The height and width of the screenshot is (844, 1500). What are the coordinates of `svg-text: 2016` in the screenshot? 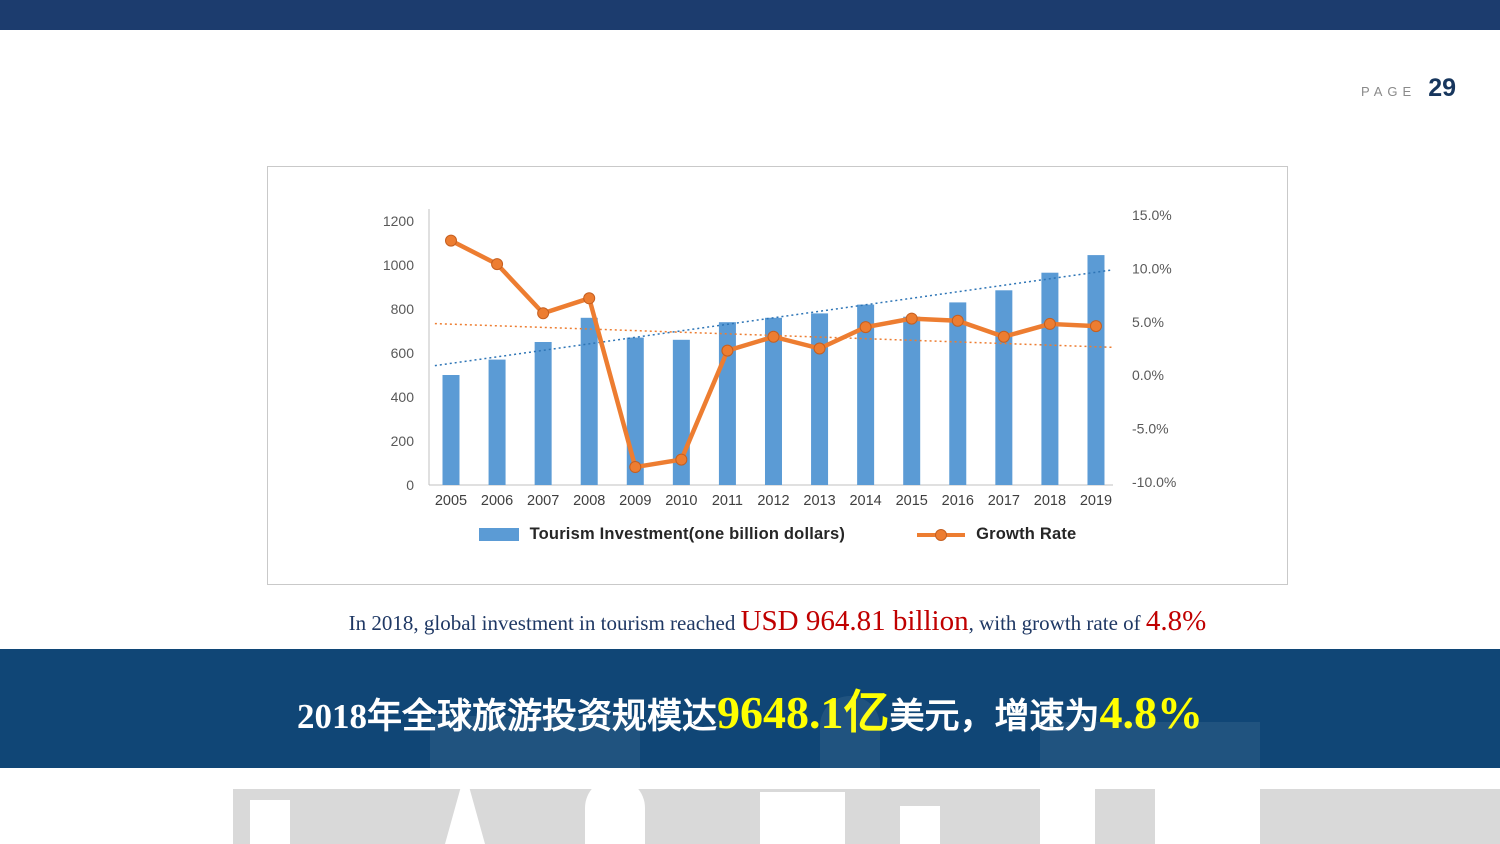 It's located at (958, 501).